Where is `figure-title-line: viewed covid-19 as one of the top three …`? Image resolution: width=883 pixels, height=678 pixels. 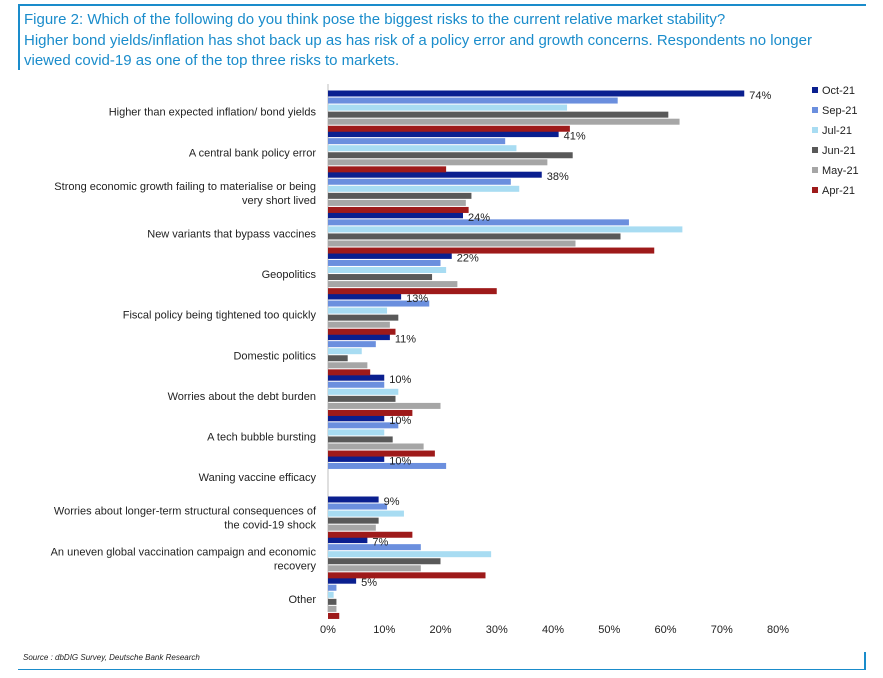 figure-title-line: viewed covid-19 as one of the top three … is located at coordinates (212, 60).